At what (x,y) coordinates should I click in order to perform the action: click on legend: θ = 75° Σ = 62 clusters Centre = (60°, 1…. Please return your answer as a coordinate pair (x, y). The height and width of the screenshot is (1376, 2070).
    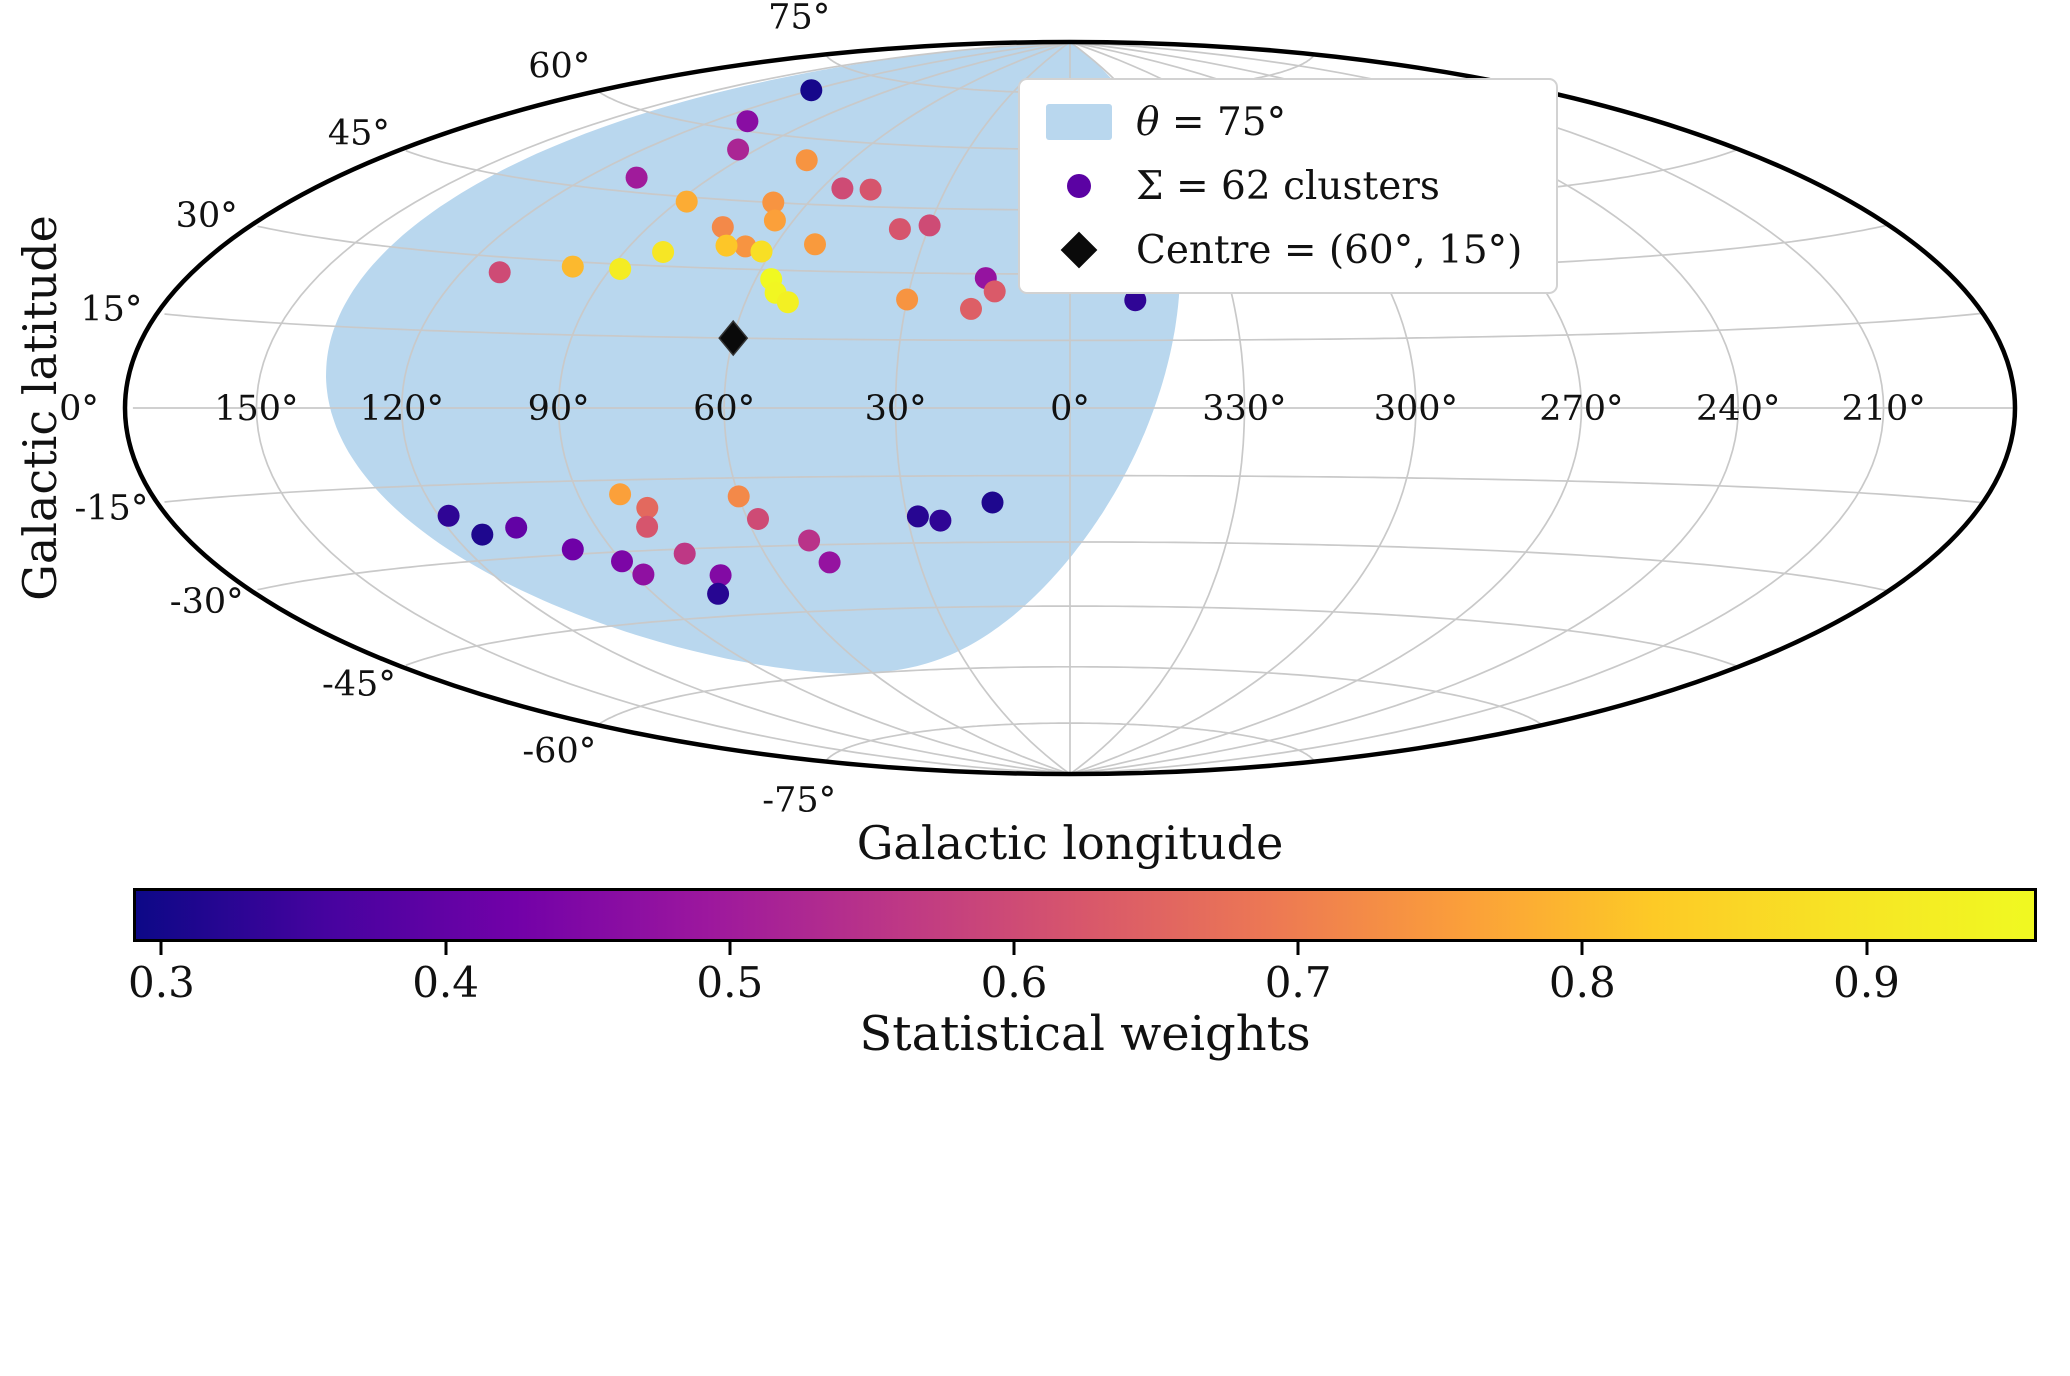
    Looking at the image, I should click on (1288, 186).